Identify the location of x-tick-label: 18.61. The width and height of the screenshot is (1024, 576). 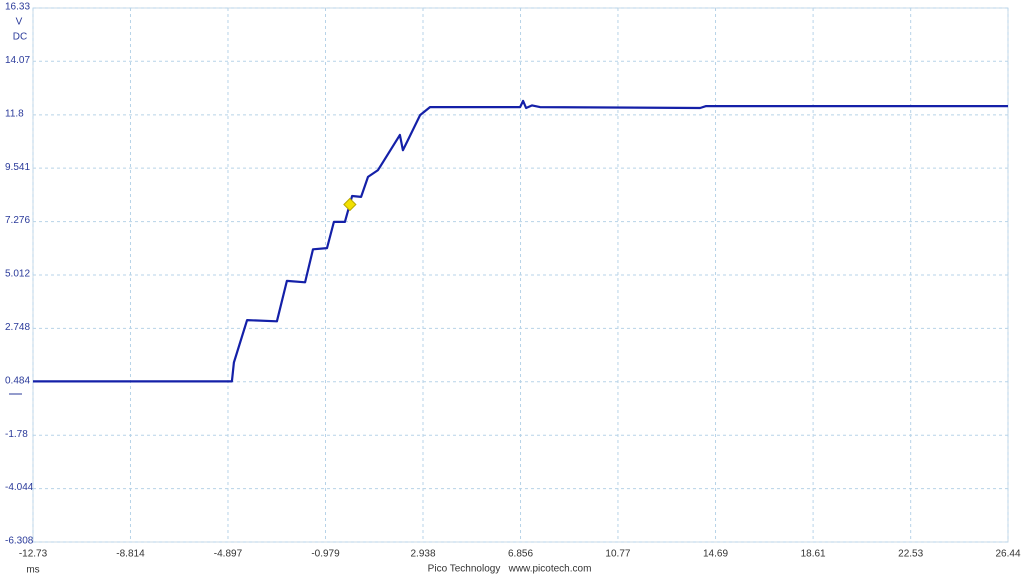
(813, 554).